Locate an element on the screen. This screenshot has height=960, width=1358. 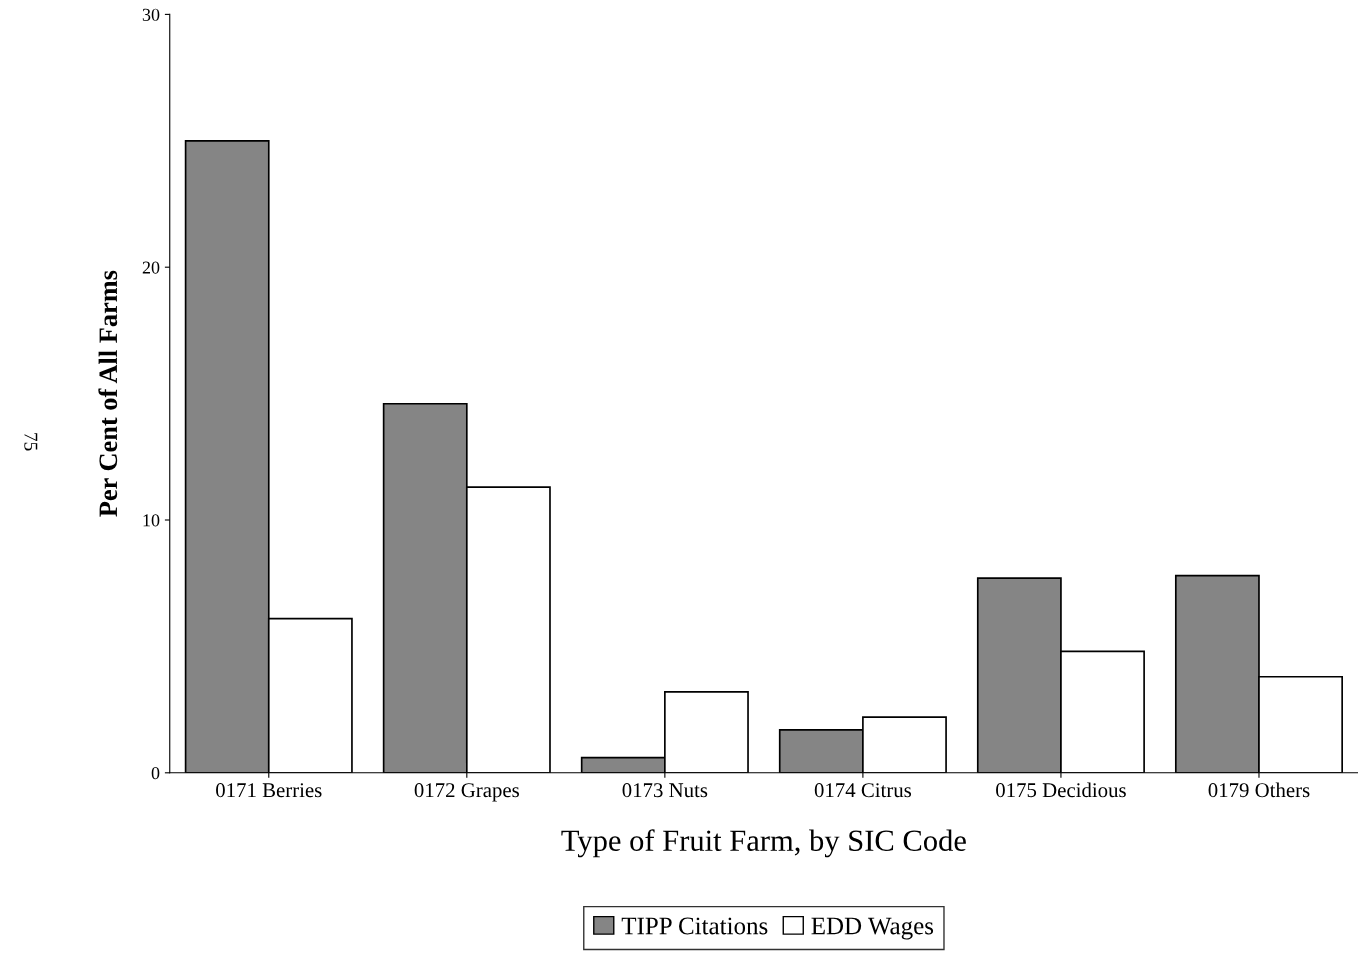
x-tick-label: 0174 Citrus is located at coordinates (863, 790).